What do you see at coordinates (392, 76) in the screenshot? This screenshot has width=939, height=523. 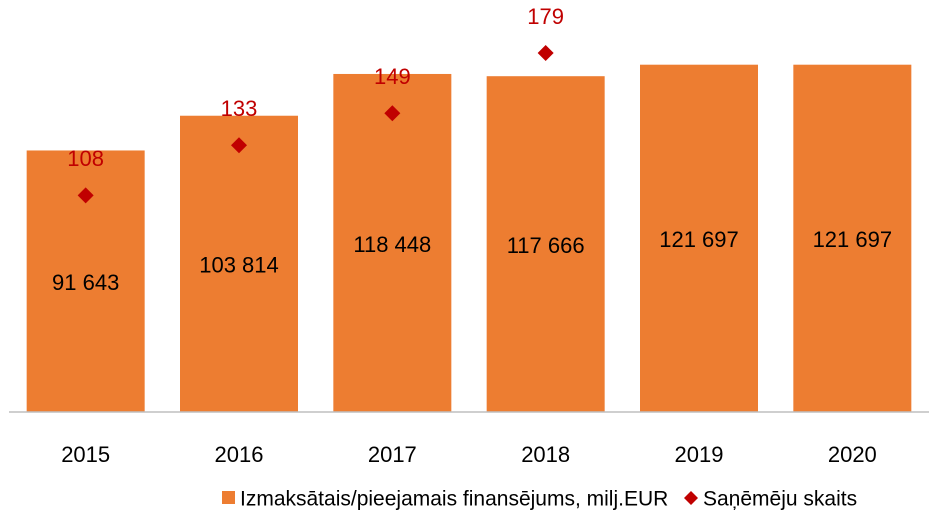 I see `marker-label: 149` at bounding box center [392, 76].